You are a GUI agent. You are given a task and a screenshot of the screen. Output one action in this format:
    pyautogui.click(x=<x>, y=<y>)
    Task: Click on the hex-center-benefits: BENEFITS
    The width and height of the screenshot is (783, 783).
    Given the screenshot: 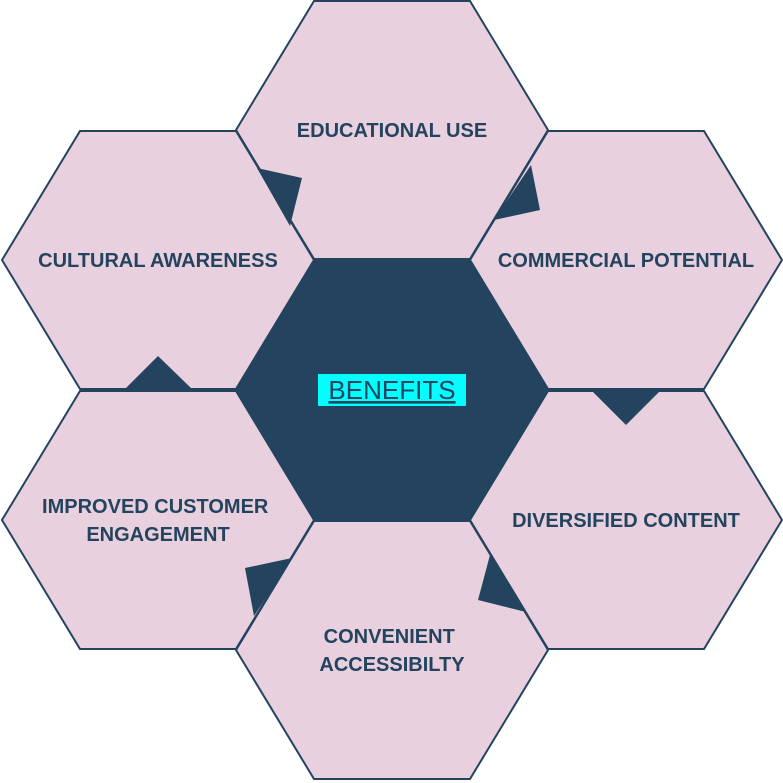 What is the action you would take?
    pyautogui.click(x=392, y=390)
    